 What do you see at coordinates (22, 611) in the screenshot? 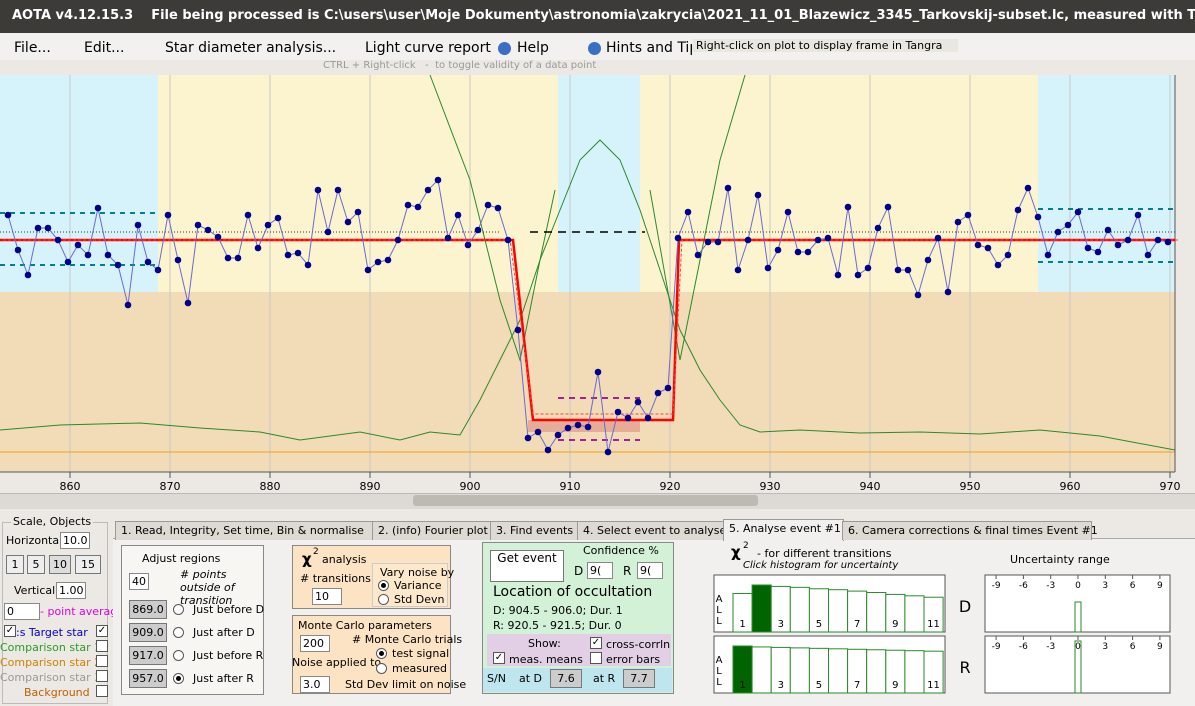
I see `average-input: 0` at bounding box center [22, 611].